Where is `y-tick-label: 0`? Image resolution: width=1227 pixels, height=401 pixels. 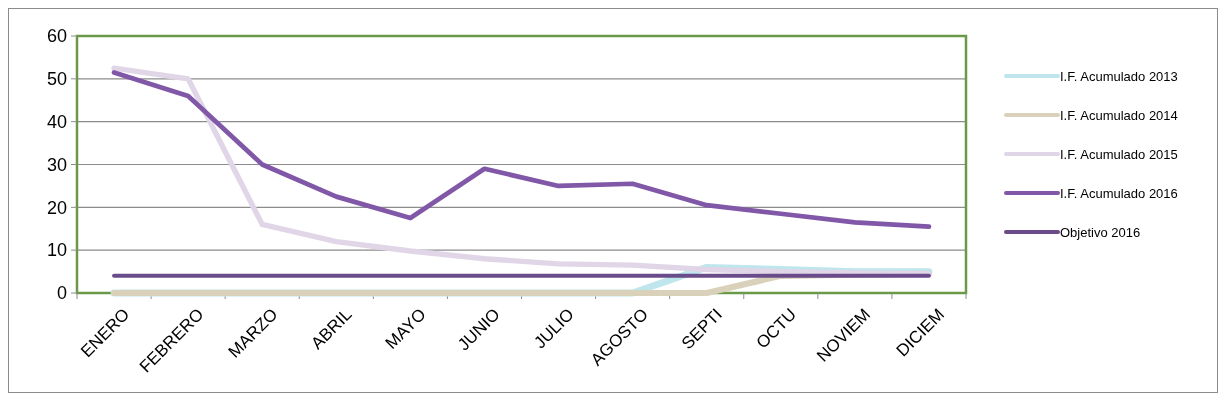
y-tick-label: 0 is located at coordinates (61, 293).